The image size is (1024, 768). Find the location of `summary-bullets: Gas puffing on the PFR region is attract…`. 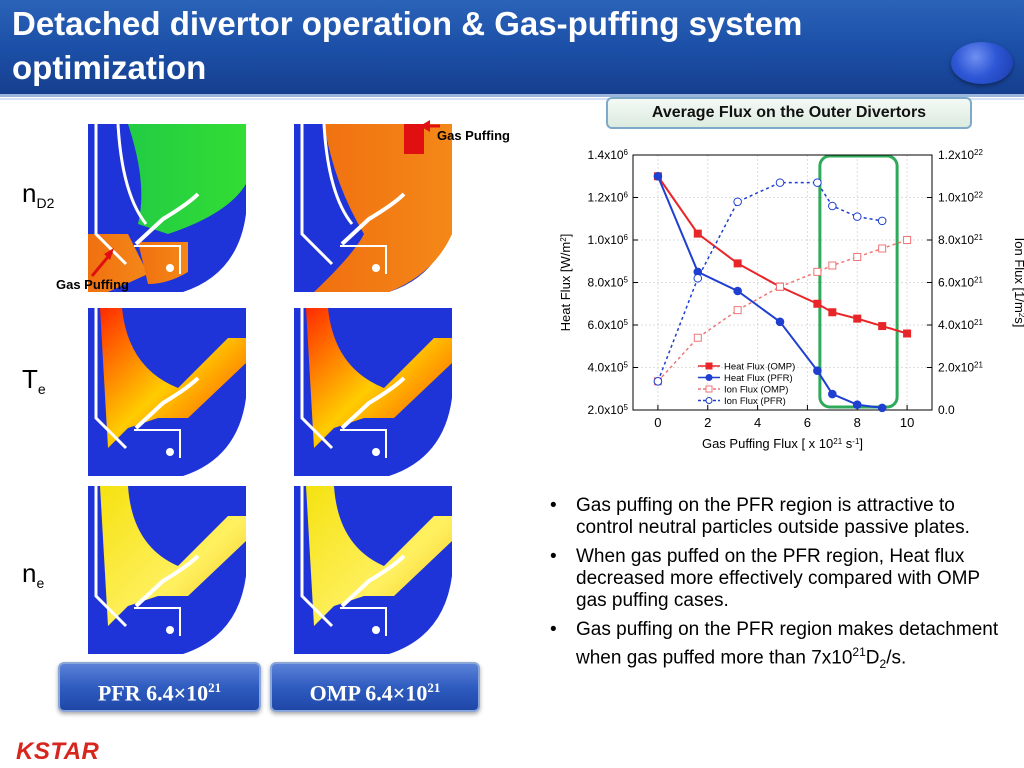

summary-bullets: Gas puffing on the PFR region is attract… is located at coordinates (778, 588).